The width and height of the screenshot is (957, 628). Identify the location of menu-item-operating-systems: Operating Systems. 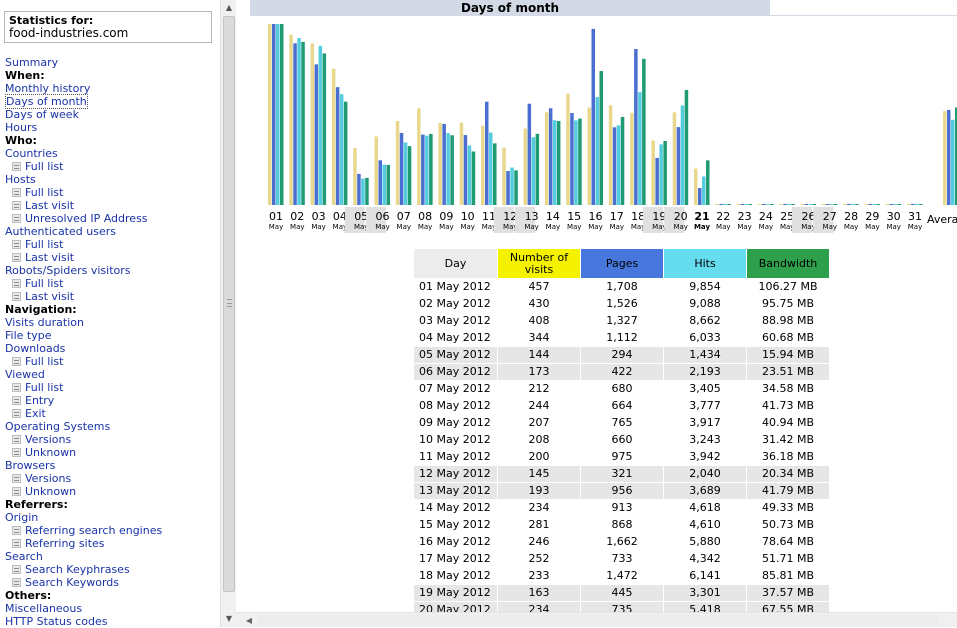
(112, 426).